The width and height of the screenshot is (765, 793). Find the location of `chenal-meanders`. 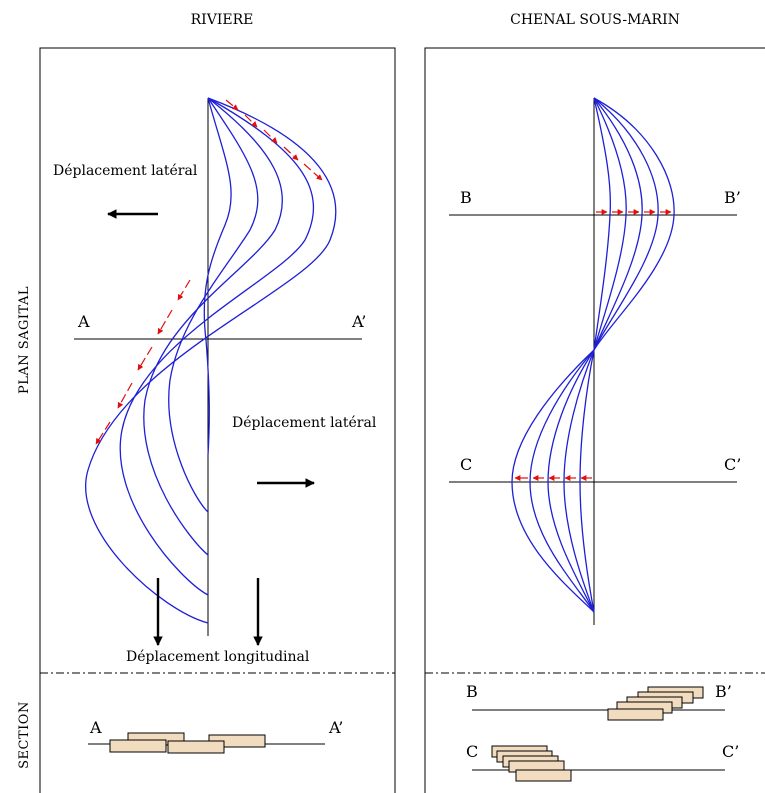

chenal-meanders is located at coordinates (593, 355).